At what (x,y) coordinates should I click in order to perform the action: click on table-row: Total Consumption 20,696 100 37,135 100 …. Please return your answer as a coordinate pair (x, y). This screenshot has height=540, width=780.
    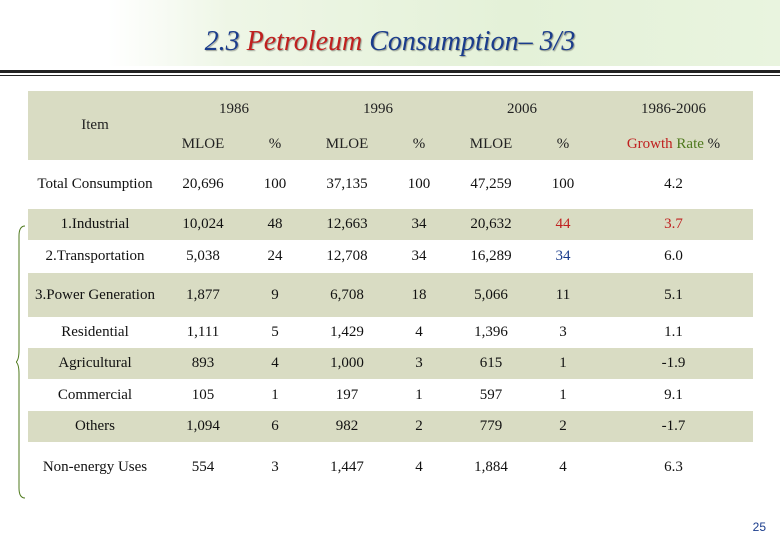
    Looking at the image, I should click on (390, 184).